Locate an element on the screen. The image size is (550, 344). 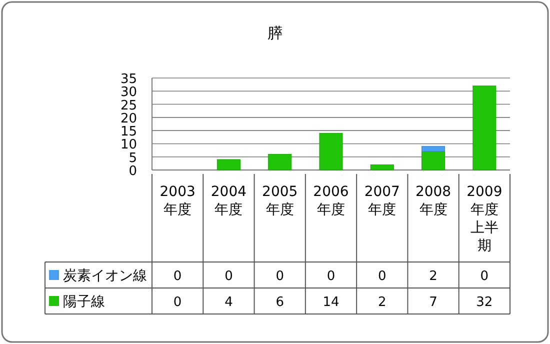
x-tick-label: 2003年度 is located at coordinates (178, 201).